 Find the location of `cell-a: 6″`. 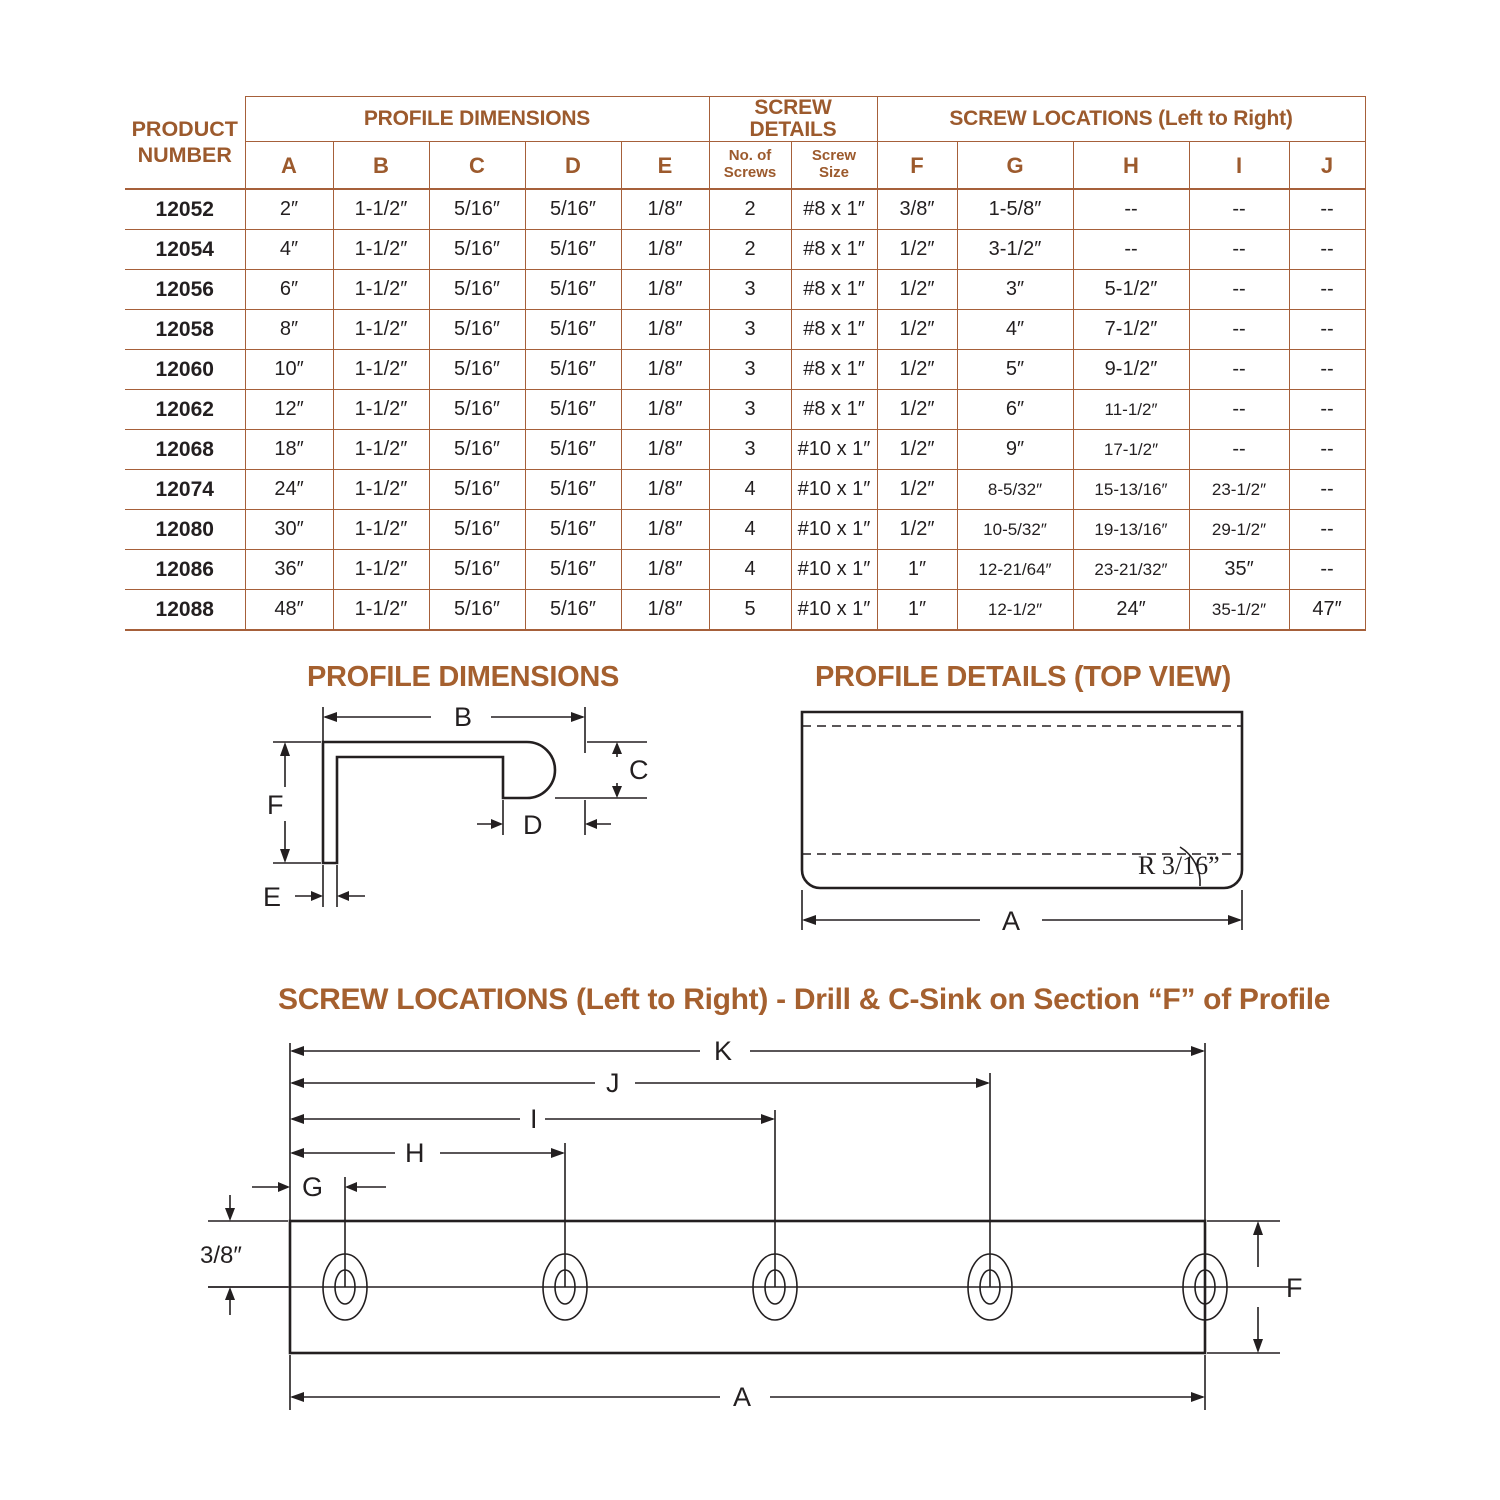

cell-a: 6″ is located at coordinates (289, 290).